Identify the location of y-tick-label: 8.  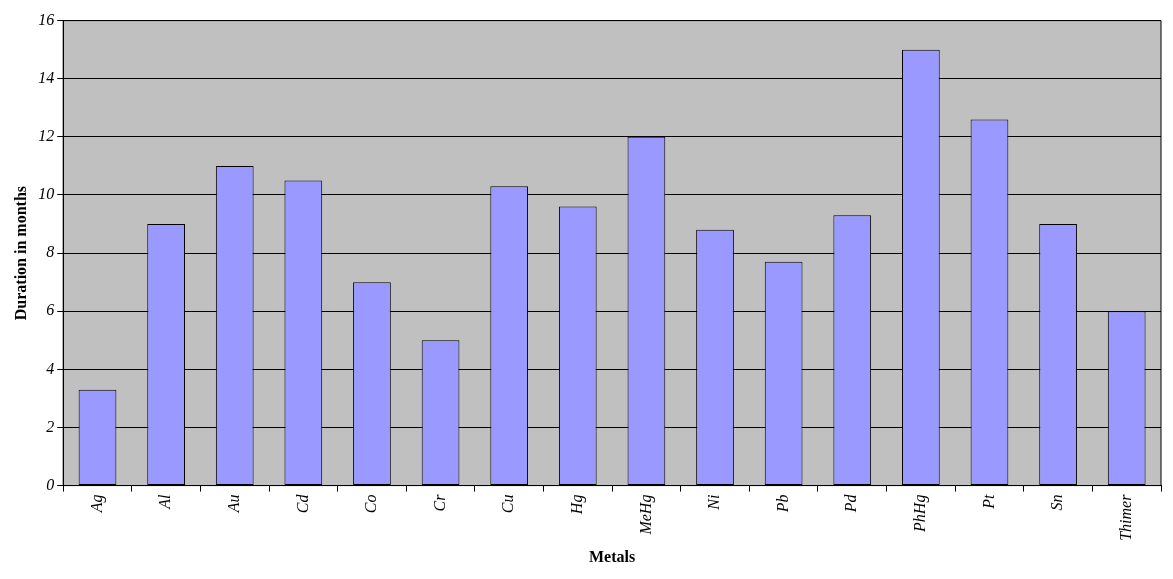
(50, 252).